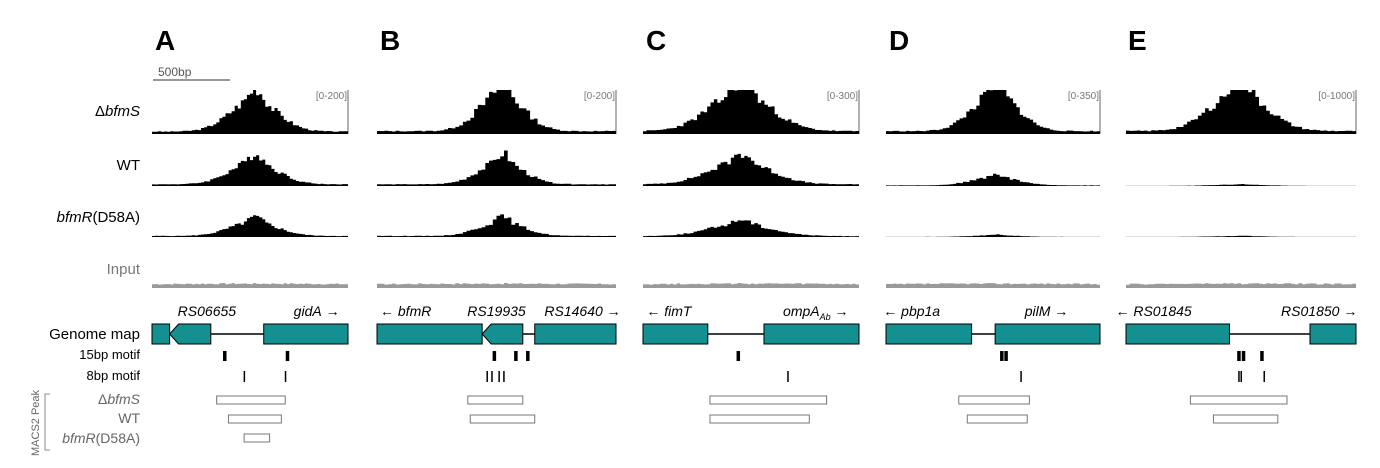 The width and height of the screenshot is (1380, 468). What do you see at coordinates (47, 422) in the screenshot?
I see `macs2-bracket` at bounding box center [47, 422].